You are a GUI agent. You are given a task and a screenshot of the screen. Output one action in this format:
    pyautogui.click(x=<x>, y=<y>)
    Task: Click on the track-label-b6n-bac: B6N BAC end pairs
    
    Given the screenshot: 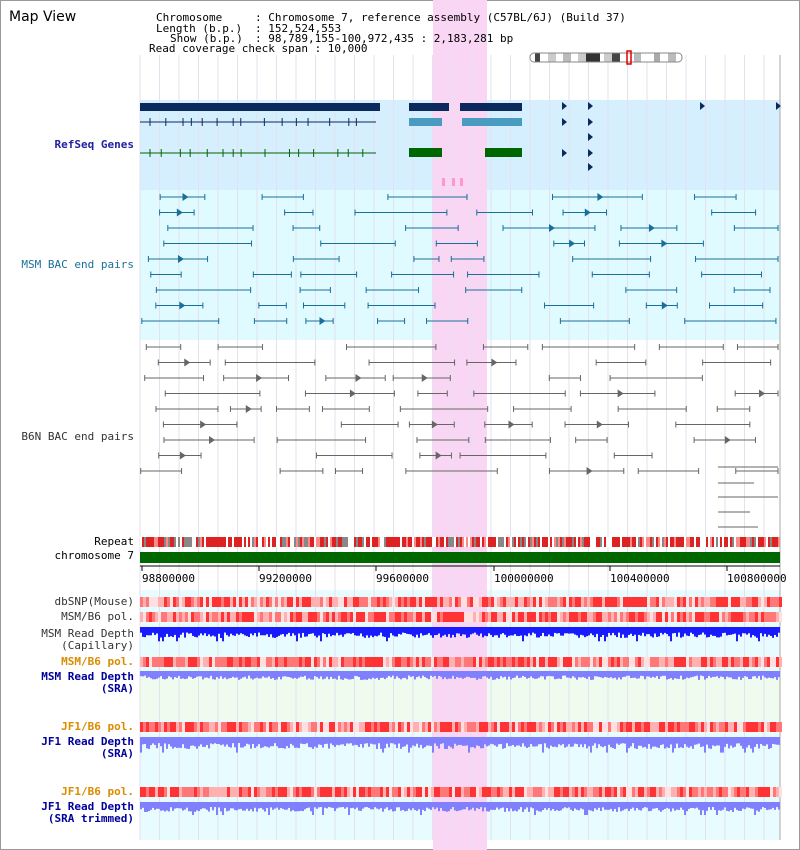 What is the action you would take?
    pyautogui.click(x=77, y=436)
    